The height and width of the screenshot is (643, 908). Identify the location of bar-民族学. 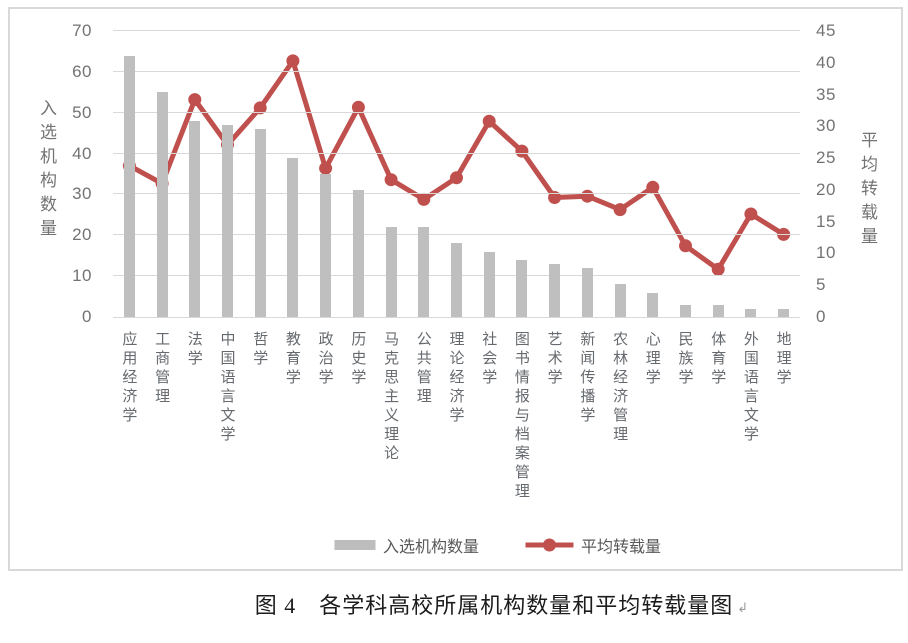
(685, 310).